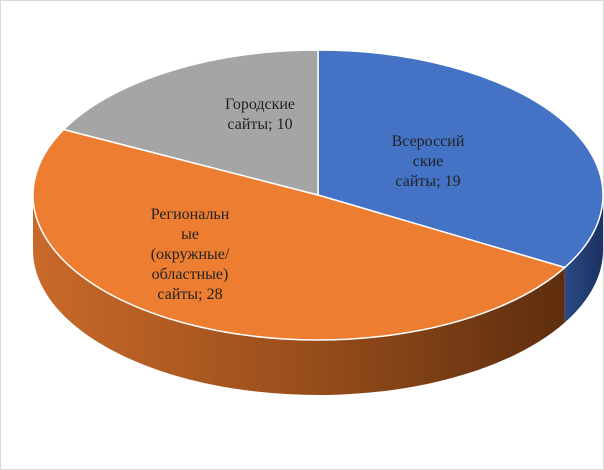 Image resolution: width=604 pixels, height=470 pixels. What do you see at coordinates (428, 161) in the screenshot?
I see `data-label: Всероссий ские сайты; 19` at bounding box center [428, 161].